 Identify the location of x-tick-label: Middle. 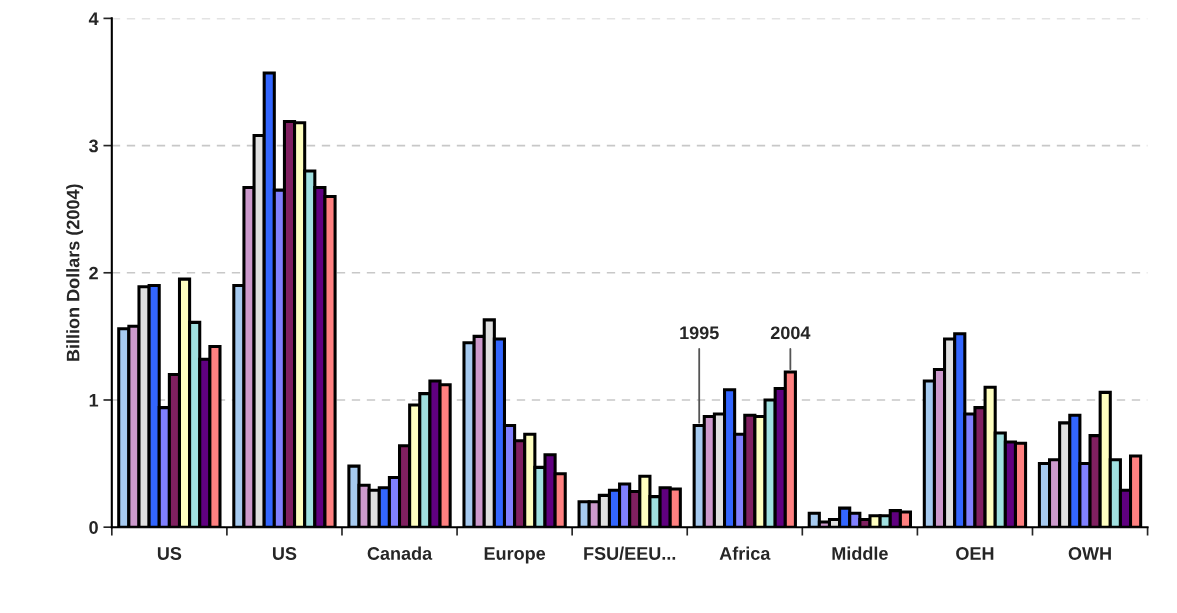
(860, 553).